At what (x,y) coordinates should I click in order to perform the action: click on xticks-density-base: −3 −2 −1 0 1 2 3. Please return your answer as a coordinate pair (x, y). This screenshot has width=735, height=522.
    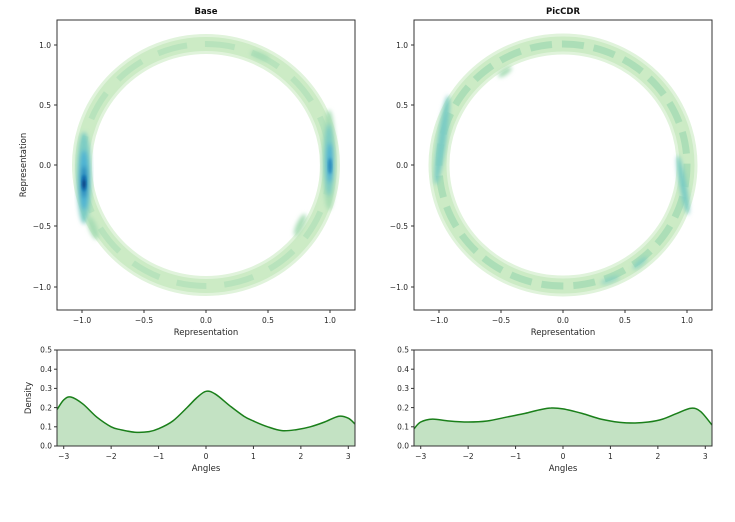
    Looking at the image, I should click on (204, 453).